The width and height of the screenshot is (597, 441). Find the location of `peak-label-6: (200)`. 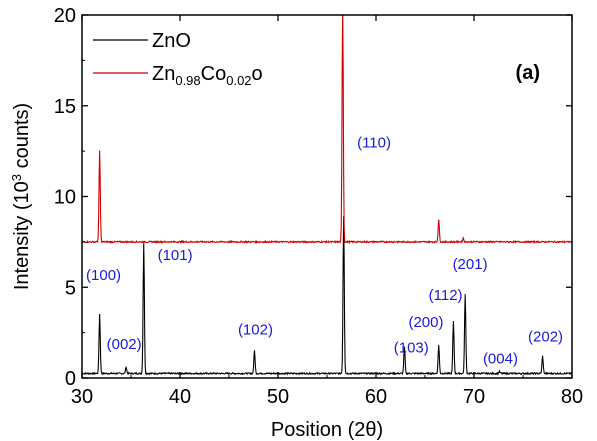

peak-label-6: (200) is located at coordinates (425, 322).